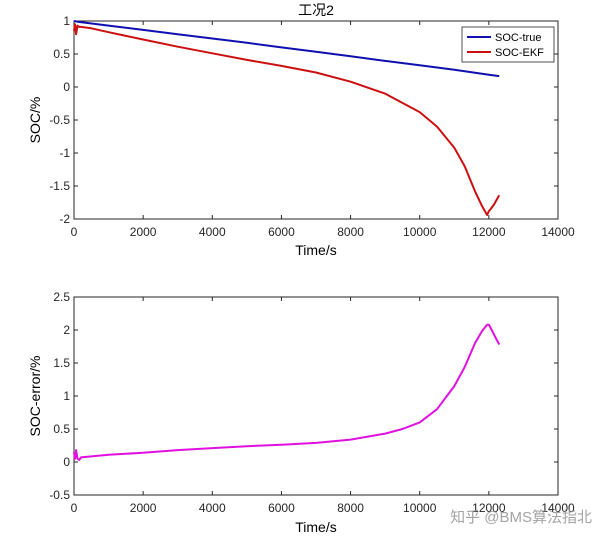 Image resolution: width=600 pixels, height=541 pixels. Describe the element at coordinates (521, 517) in the screenshot. I see `watermark-text: 知乎 @BMS算法指北` at that location.